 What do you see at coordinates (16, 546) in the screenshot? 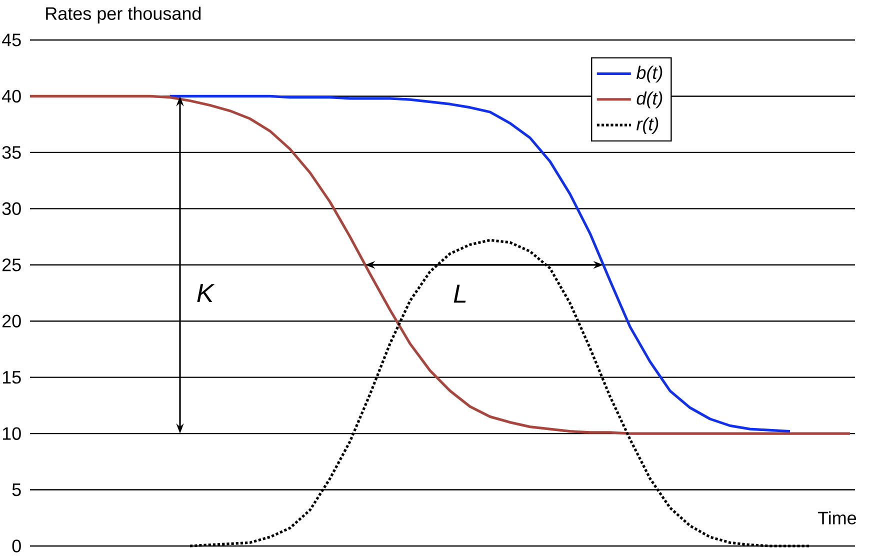
I see `y-tick-label: 0` at bounding box center [16, 546].